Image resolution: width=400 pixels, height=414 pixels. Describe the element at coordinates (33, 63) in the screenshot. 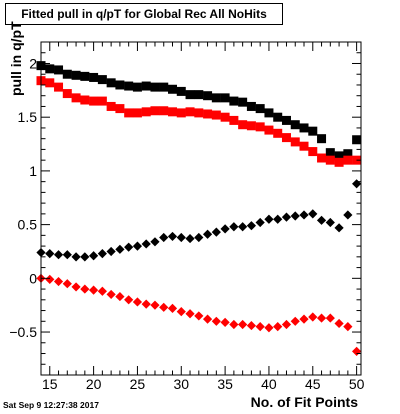

I see `y-tick-label: 2` at that location.